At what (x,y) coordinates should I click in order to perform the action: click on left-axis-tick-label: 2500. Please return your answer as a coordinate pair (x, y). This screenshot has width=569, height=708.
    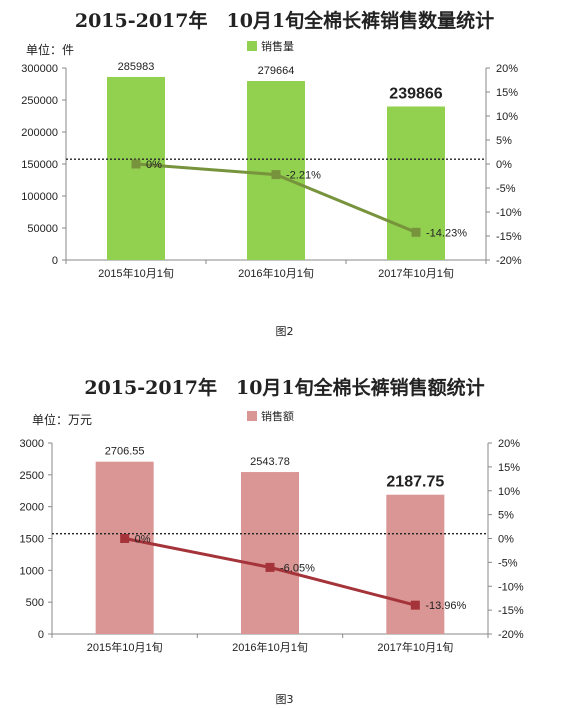
    Looking at the image, I should click on (32, 476).